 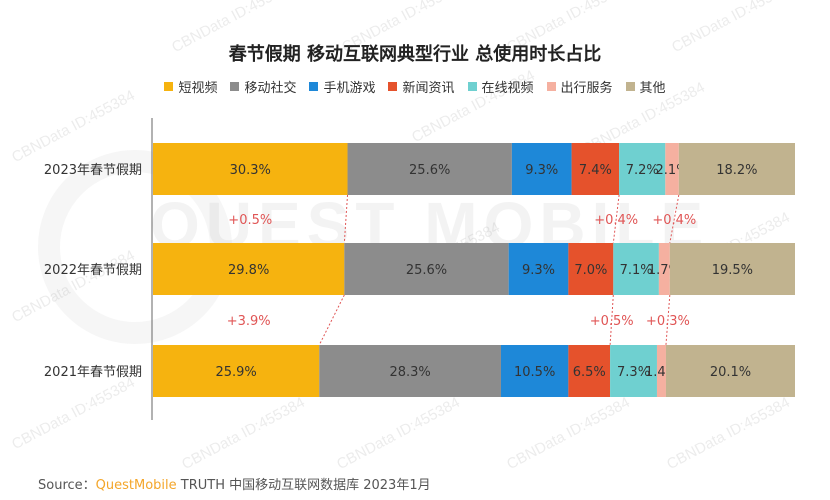 I want to click on legend-label: 移动社交, so click(x=270, y=88).